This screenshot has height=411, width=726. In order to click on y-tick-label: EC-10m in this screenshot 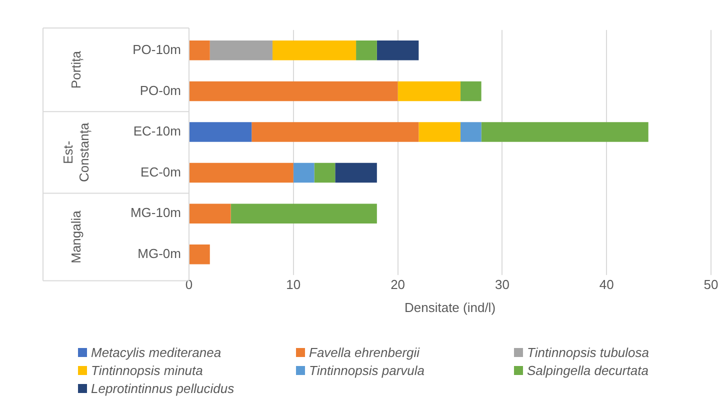, I will do `click(157, 131)`.